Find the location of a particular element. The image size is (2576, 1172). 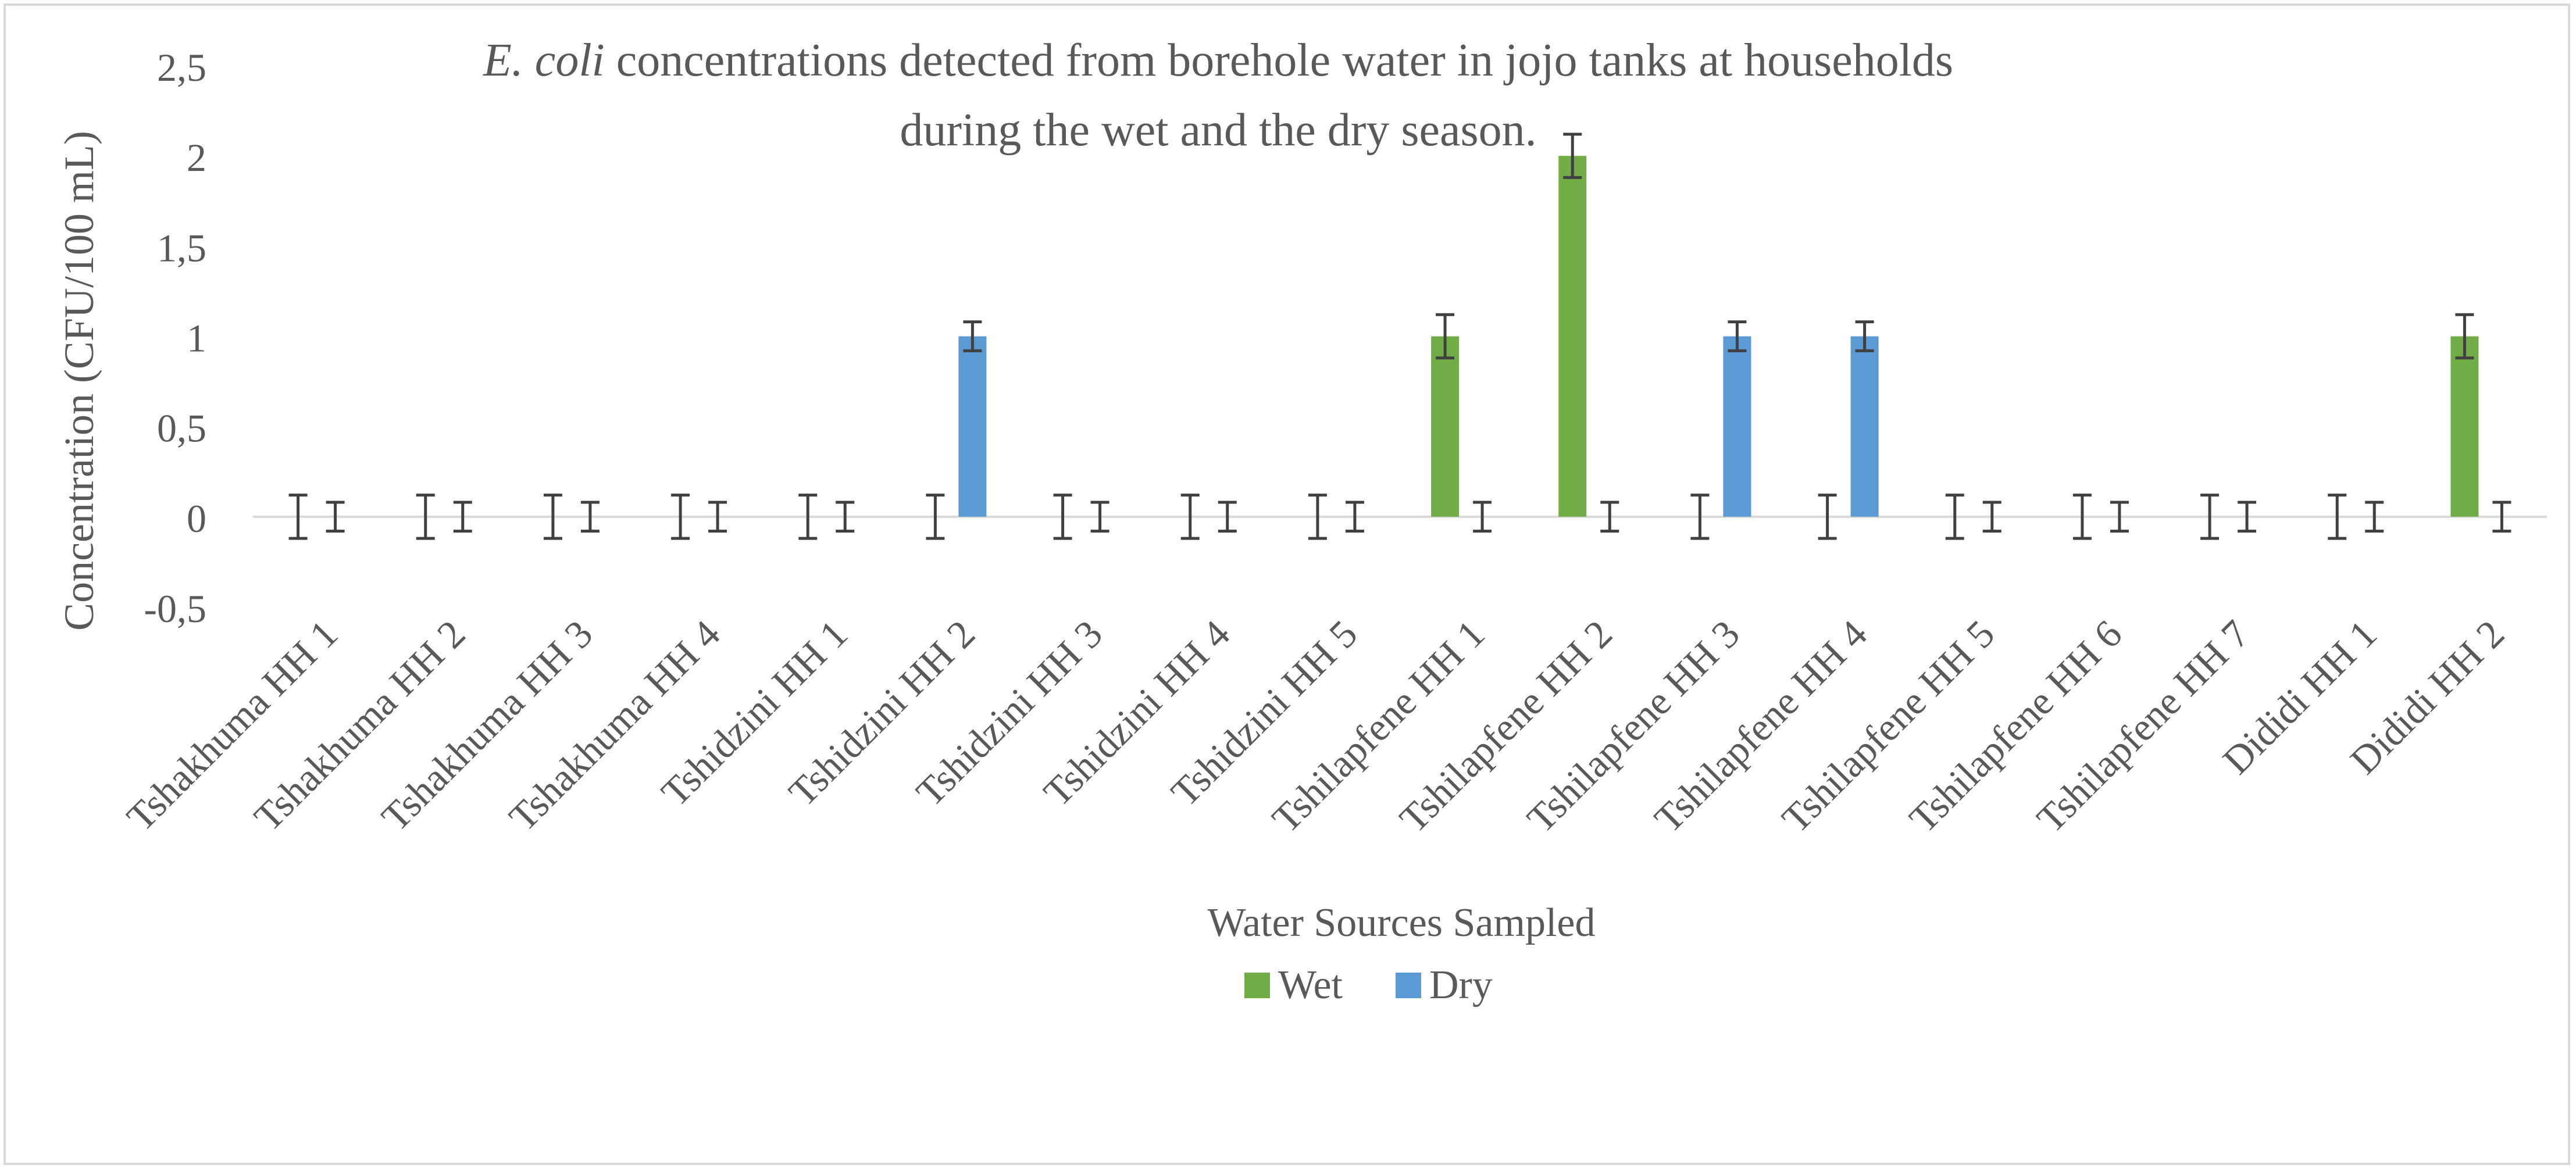

x-tick-label: Tshilapfene HH 3 is located at coordinates (1633, 726).